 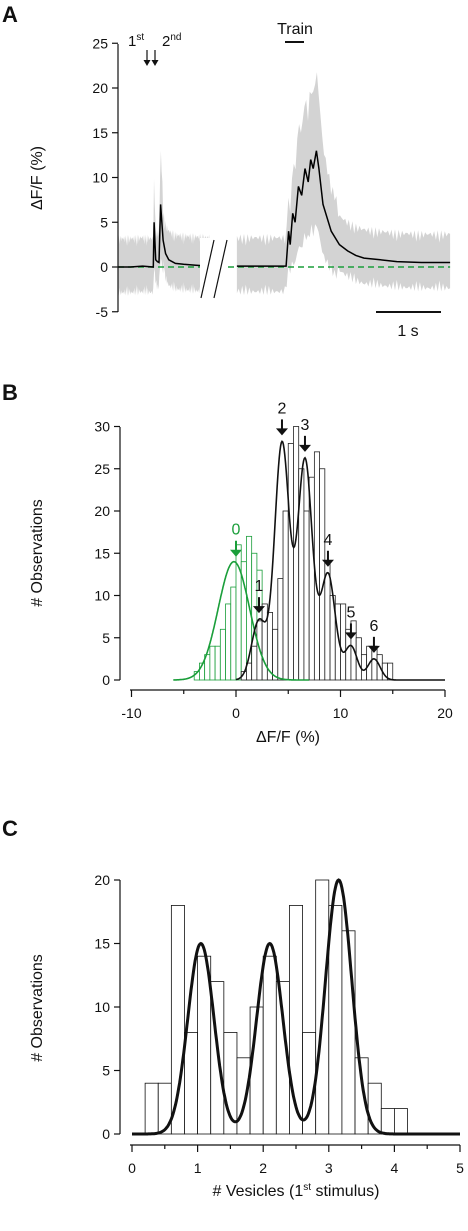 What do you see at coordinates (102, 427) in the screenshot?
I see `y-tick-label: 30` at bounding box center [102, 427].